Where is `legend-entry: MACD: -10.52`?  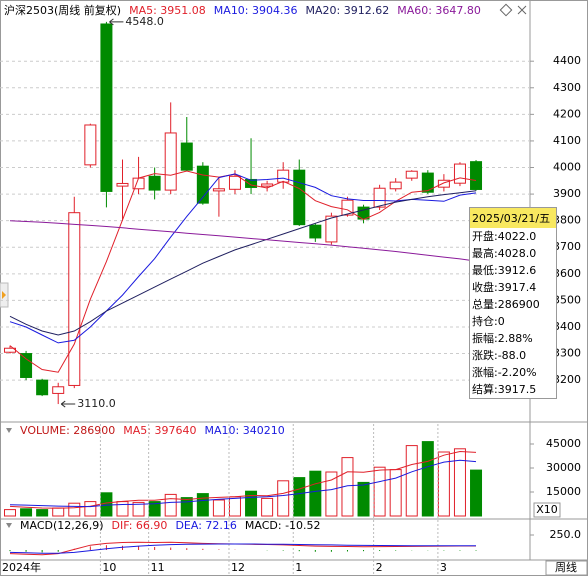
legend-entry: MACD: -10.52 is located at coordinates (283, 525).